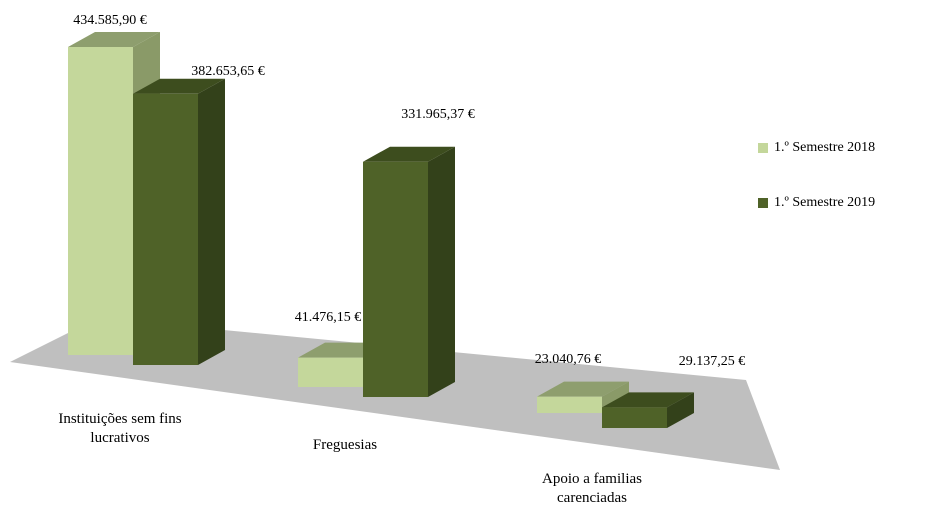 The height and width of the screenshot is (510, 926). Describe the element at coordinates (120, 428) in the screenshot. I see `category-label: Instituições sem fins lucrativos` at that location.